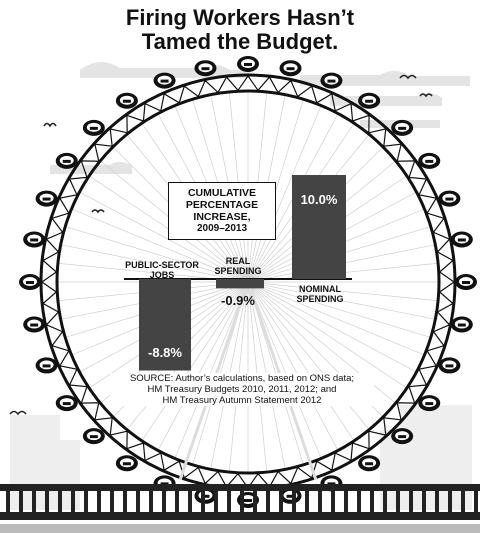 Image resolution: width=480 pixels, height=533 pixels. Describe the element at coordinates (238, 261) in the screenshot. I see `category-label-line: REAL` at that location.